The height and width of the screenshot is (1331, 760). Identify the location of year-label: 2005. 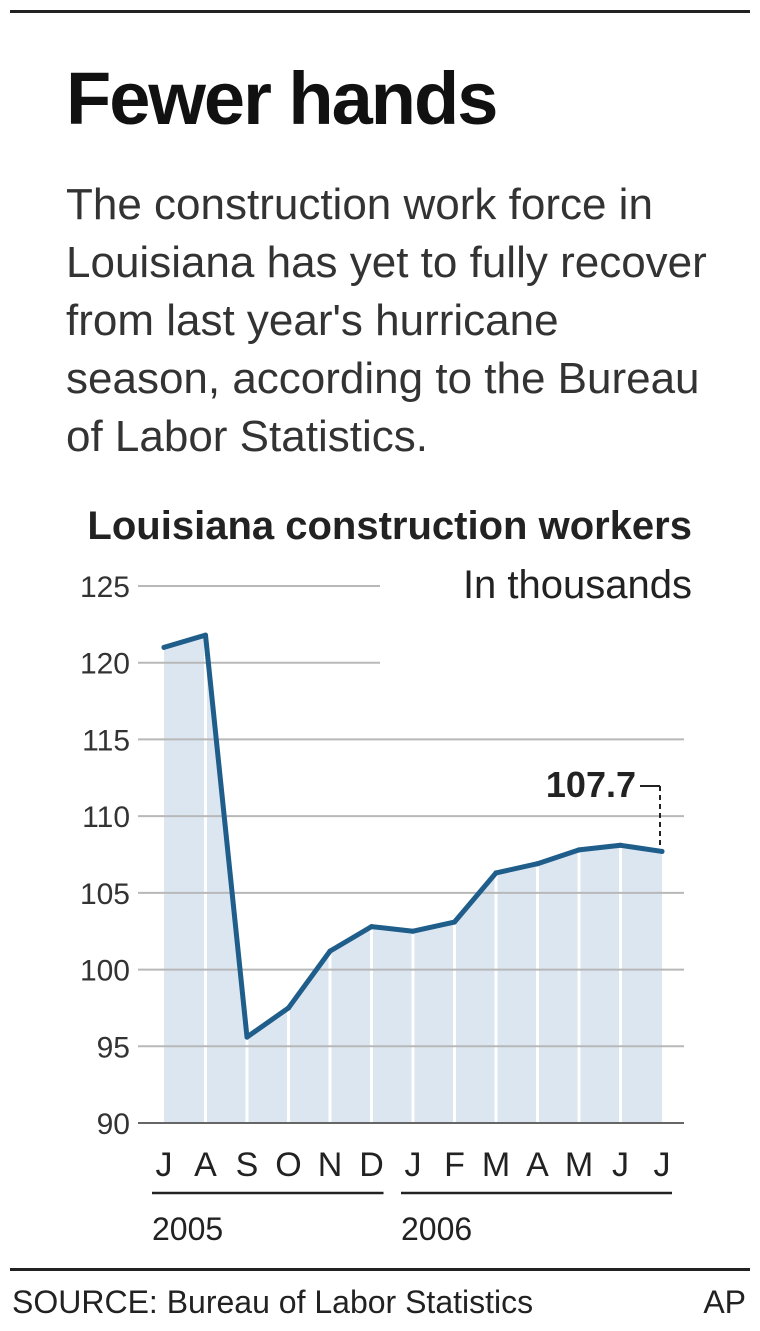
(187, 1229).